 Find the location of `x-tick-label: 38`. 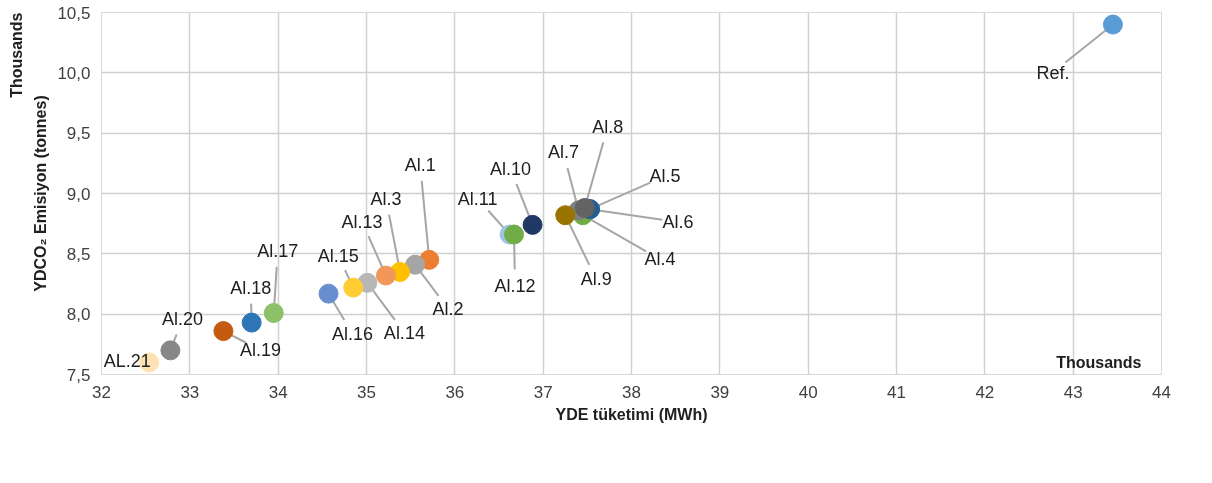

x-tick-label: 38 is located at coordinates (631, 392).